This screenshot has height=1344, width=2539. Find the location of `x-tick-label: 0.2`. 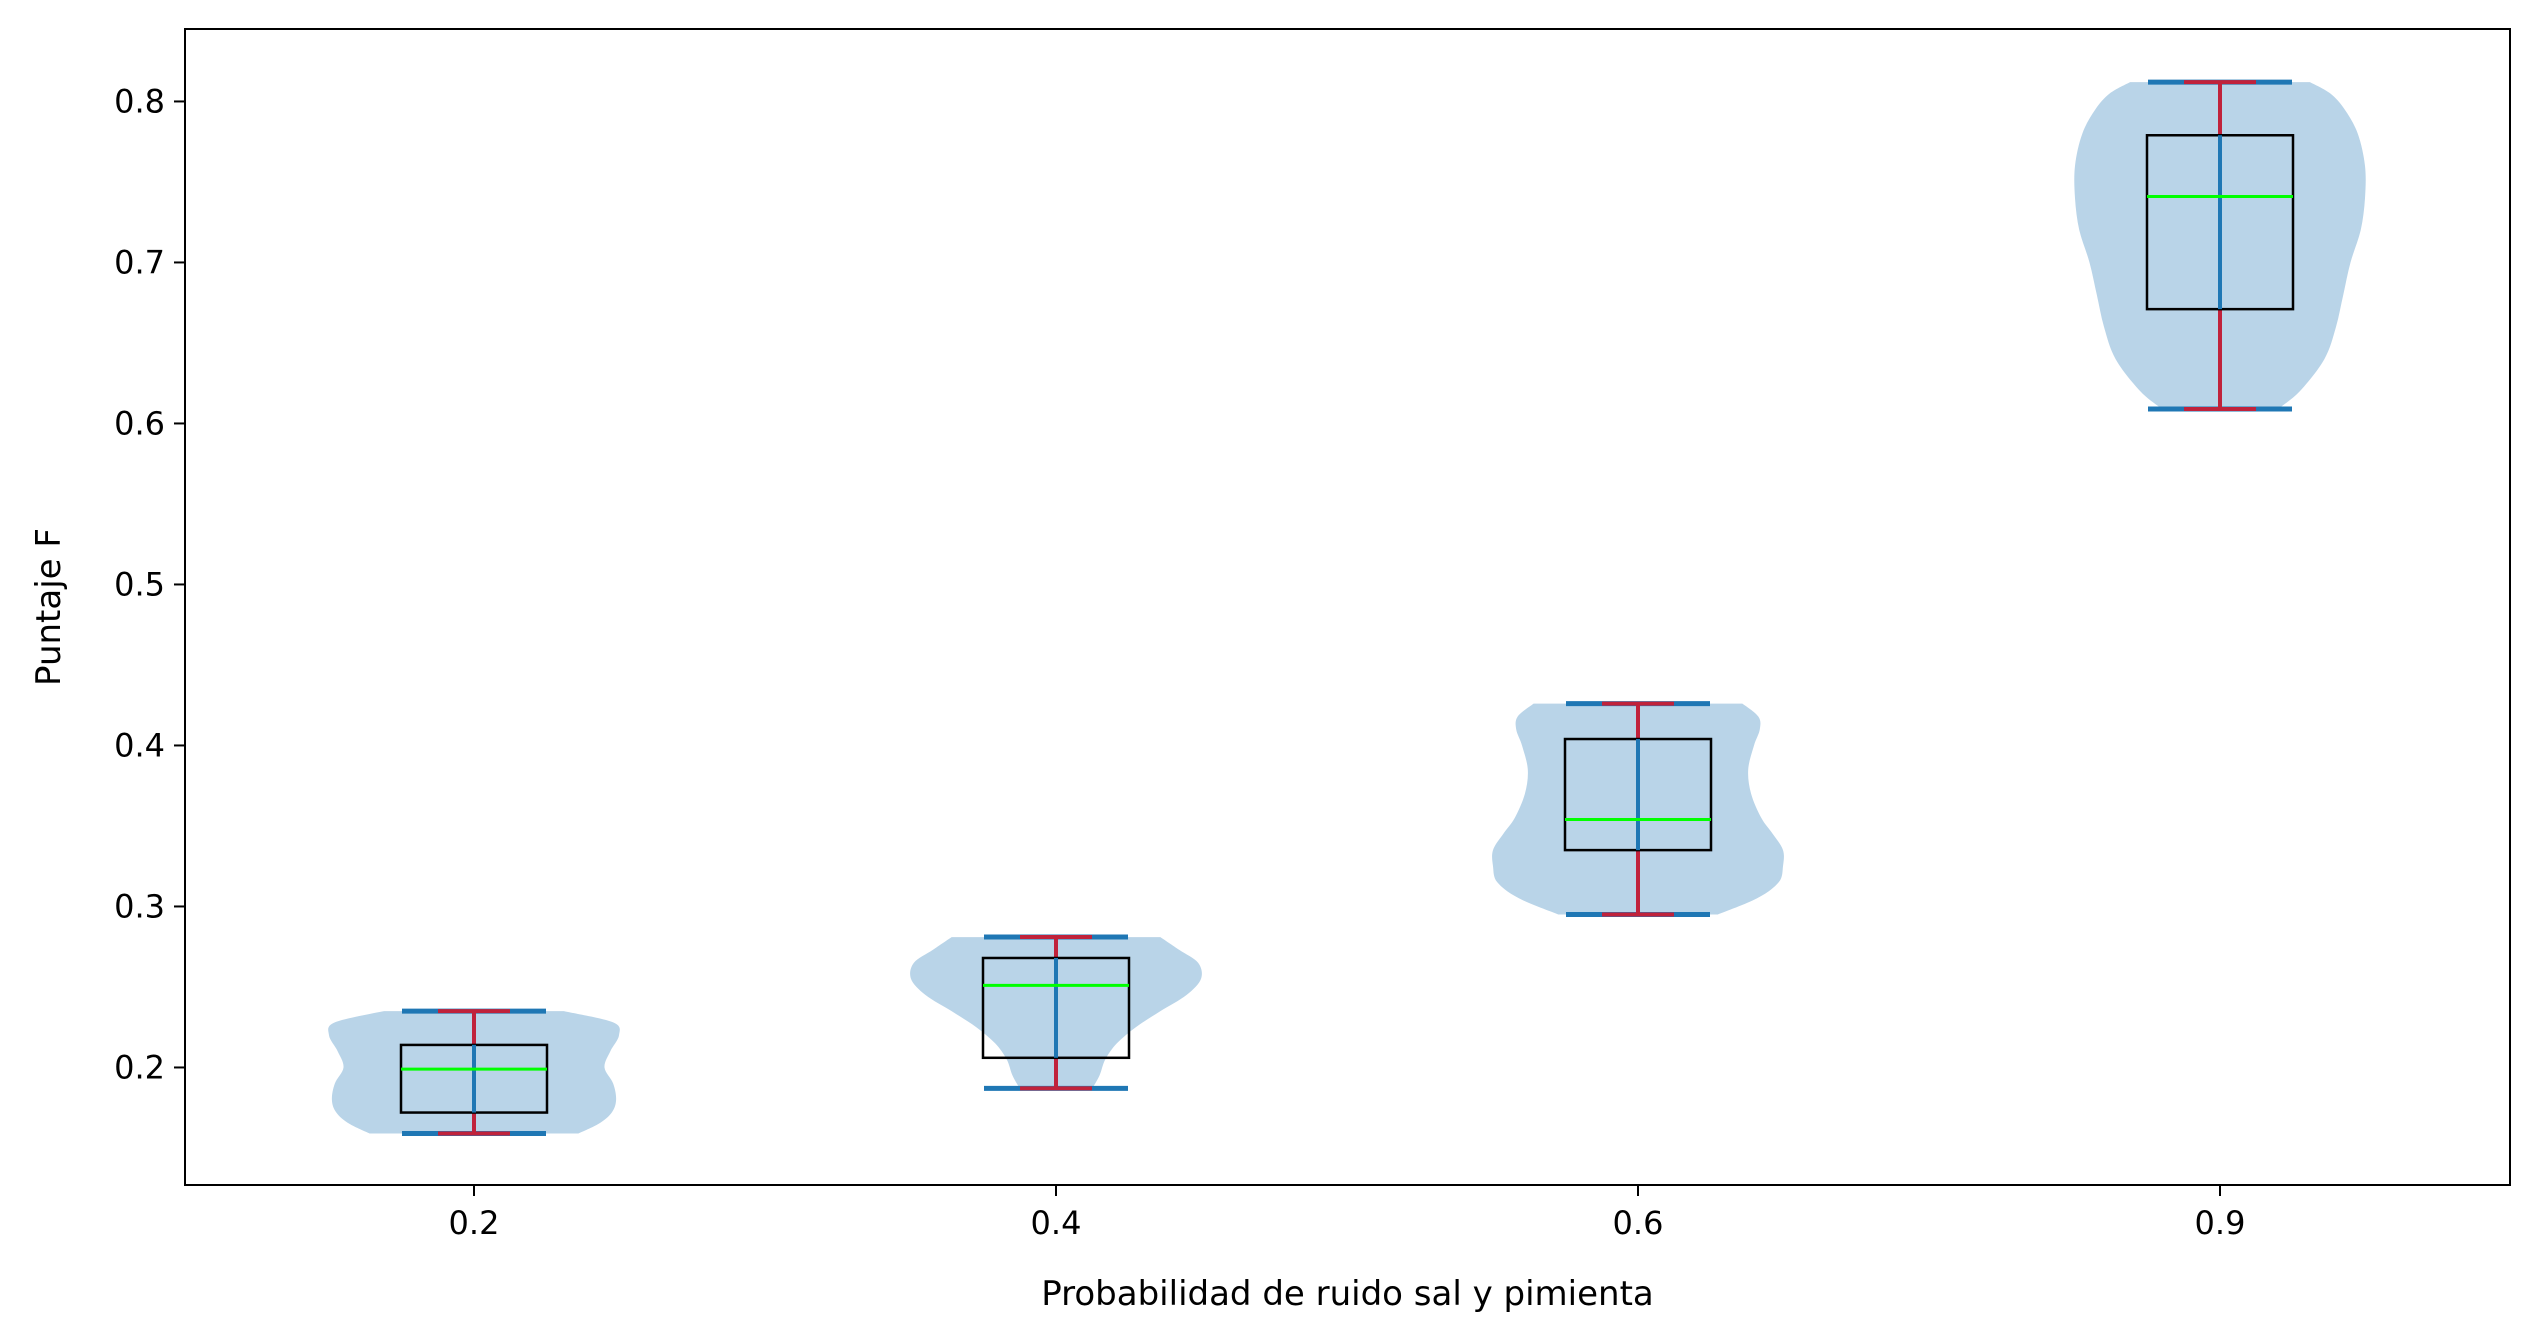

x-tick-label: 0.2 is located at coordinates (474, 1223).